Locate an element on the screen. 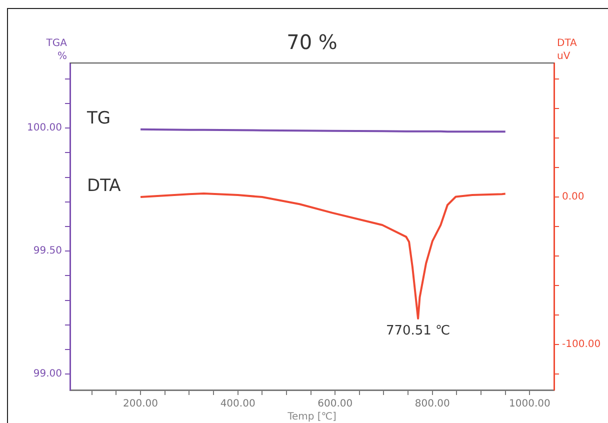 This screenshot has height=423, width=608. x-tick-label: 800.00 is located at coordinates (432, 404).